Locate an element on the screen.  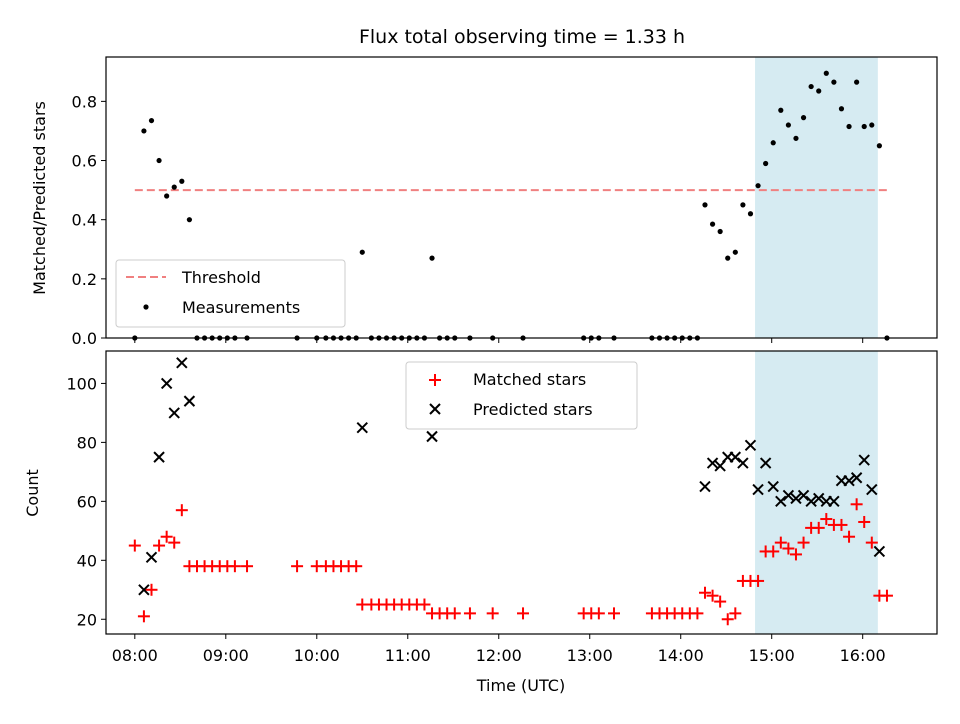
bottom-legend-box is located at coordinates (521, 395).